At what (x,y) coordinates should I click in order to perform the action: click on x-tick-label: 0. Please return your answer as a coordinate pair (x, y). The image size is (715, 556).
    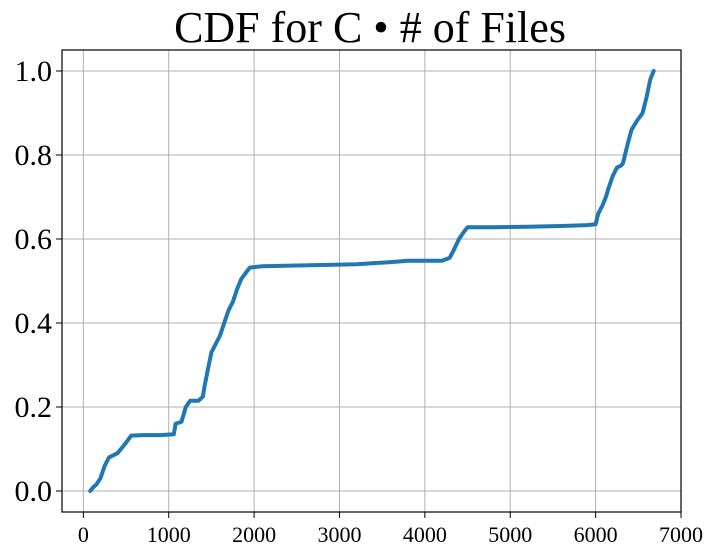
    Looking at the image, I should click on (83, 534).